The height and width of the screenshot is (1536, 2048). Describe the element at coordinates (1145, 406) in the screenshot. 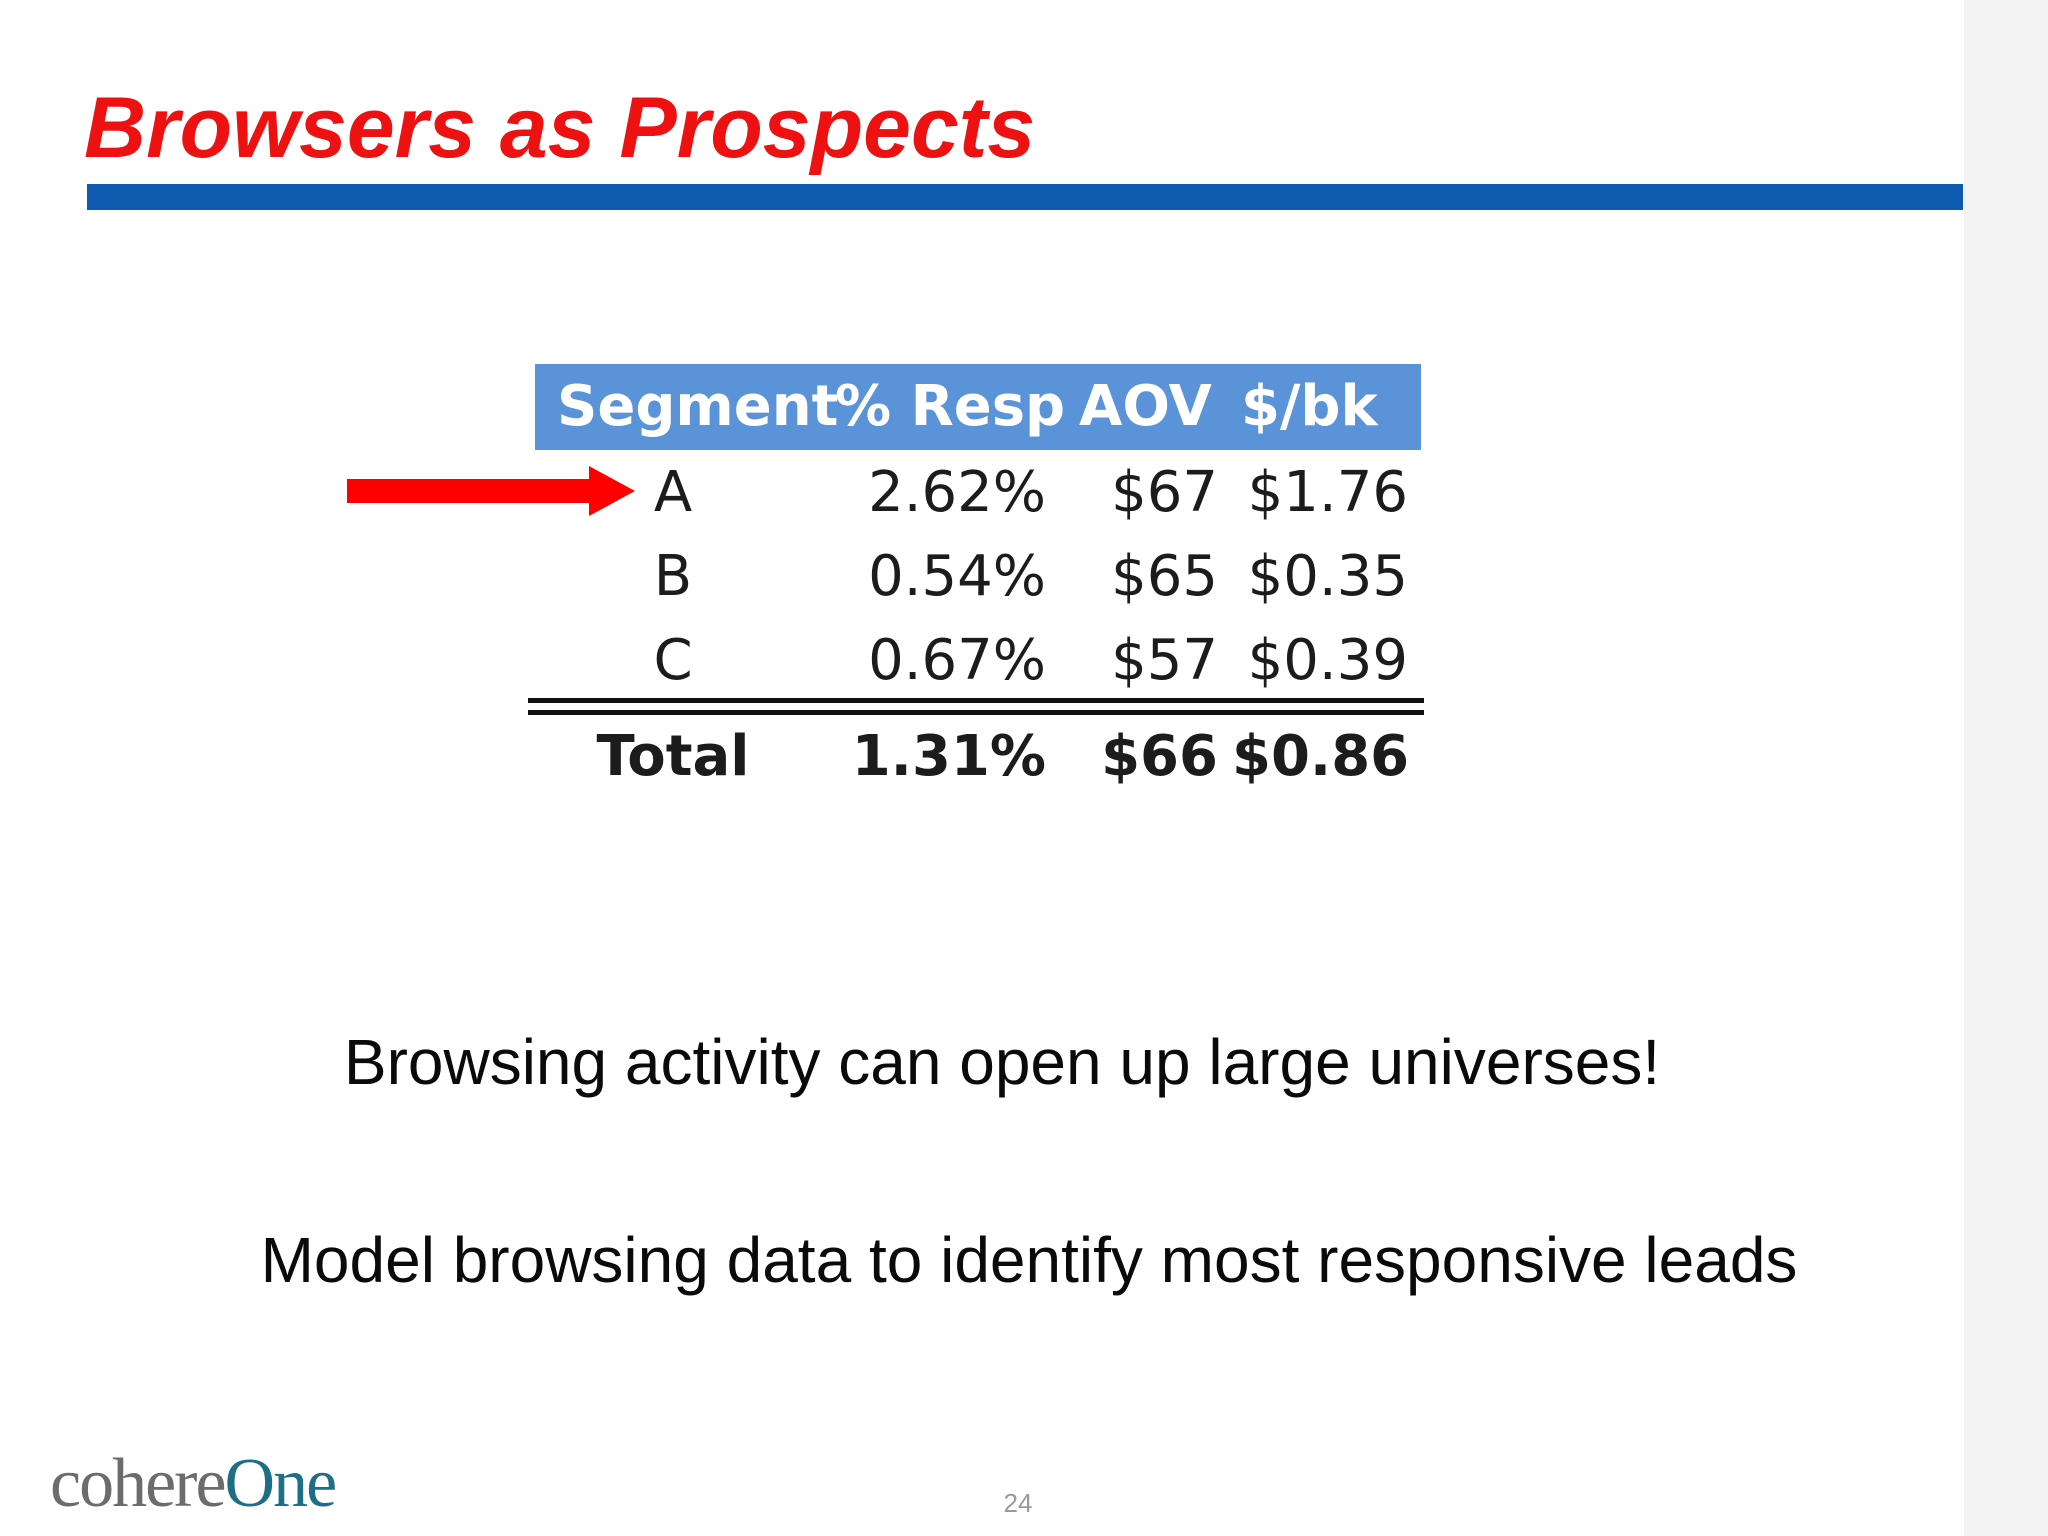

I see `header-aov: AOV` at that location.